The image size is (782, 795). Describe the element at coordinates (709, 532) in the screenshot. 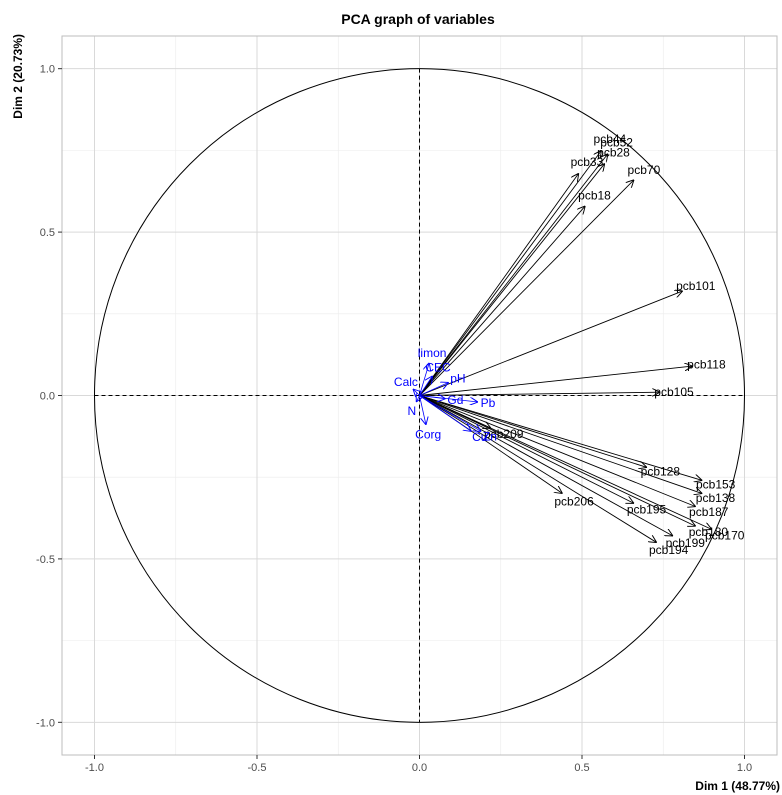

I see `variable-label-pcb180: pcb180` at that location.